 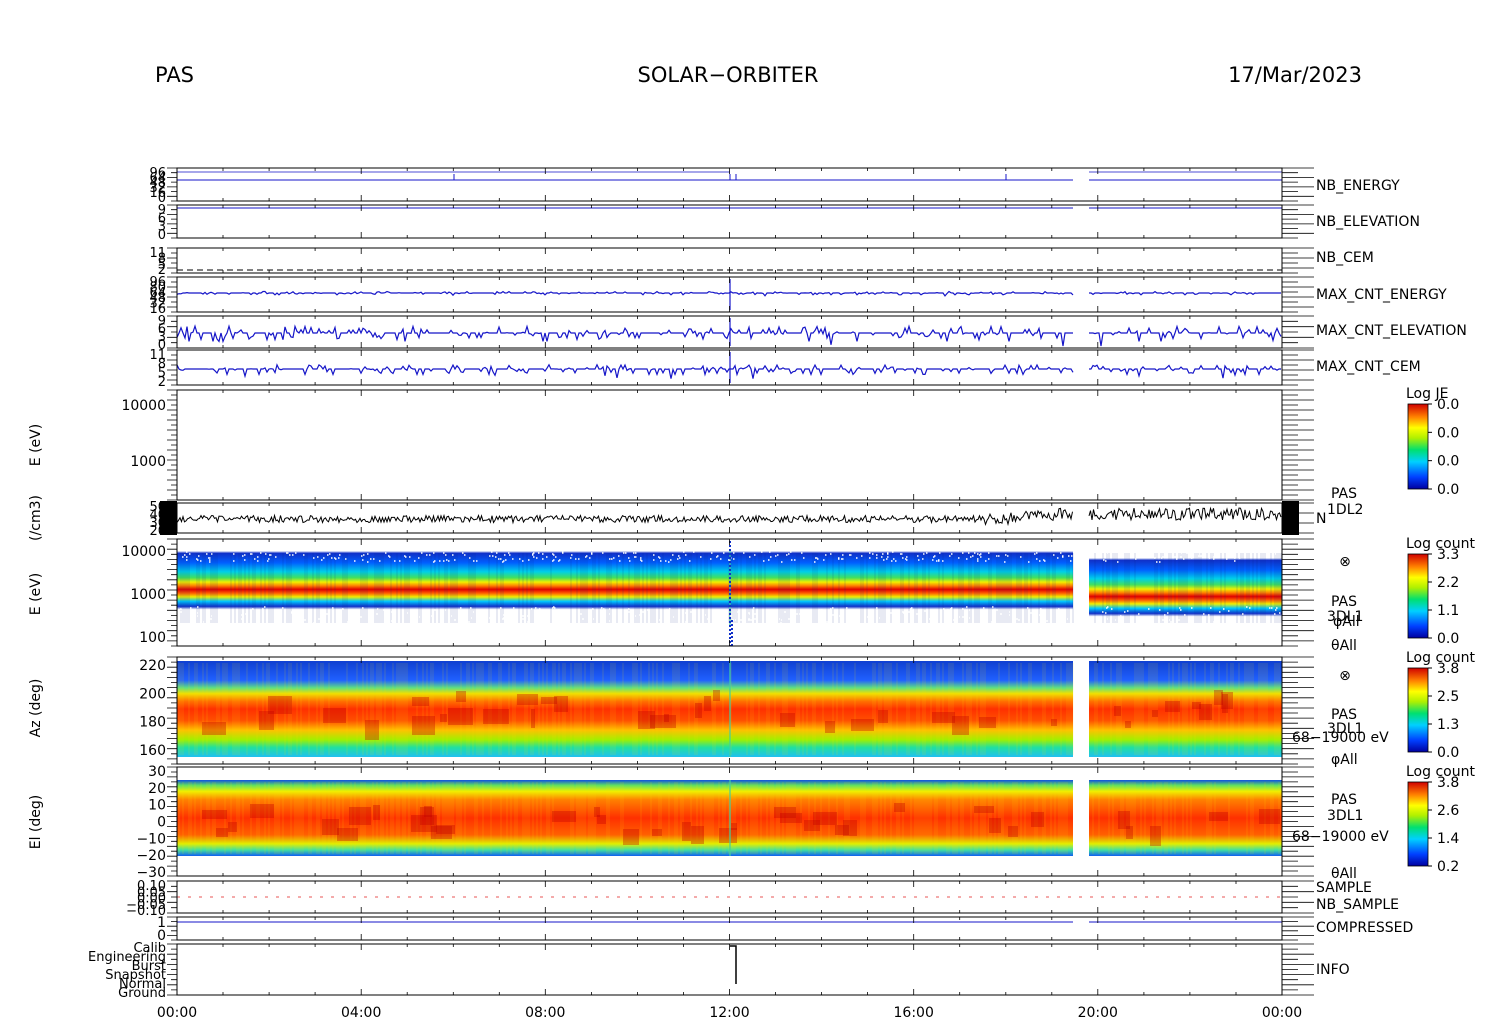 I want to click on line-panel-2-minor-ticks, so click(x=740, y=260).